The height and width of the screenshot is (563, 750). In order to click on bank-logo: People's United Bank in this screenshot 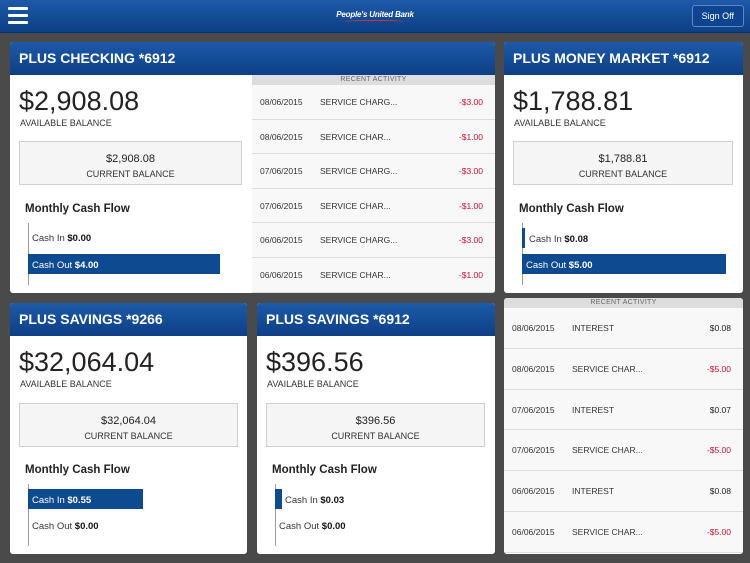, I will do `click(375, 16)`.